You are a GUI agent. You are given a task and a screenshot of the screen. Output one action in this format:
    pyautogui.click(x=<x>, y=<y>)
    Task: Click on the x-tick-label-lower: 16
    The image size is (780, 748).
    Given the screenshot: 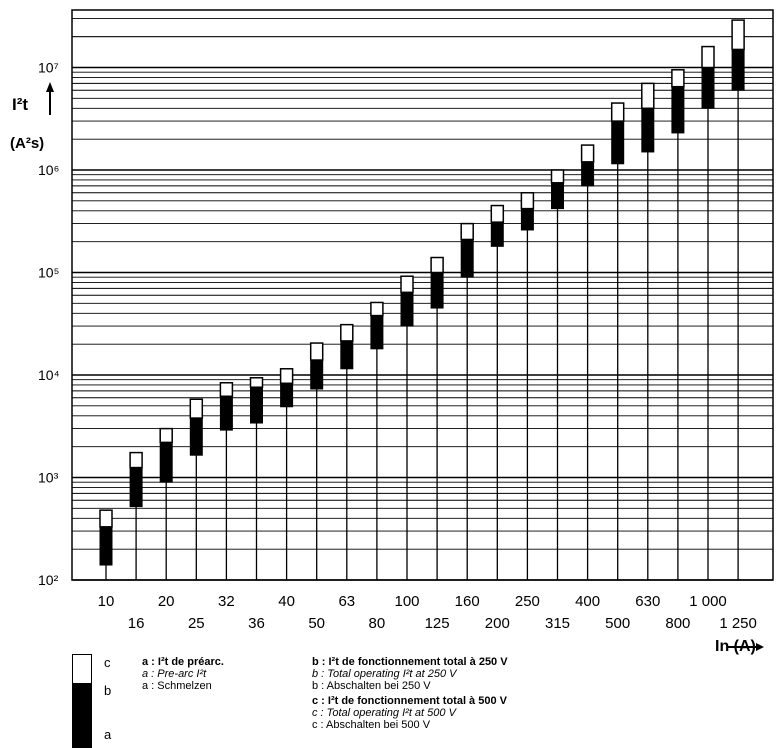 What is the action you would take?
    pyautogui.click(x=136, y=623)
    